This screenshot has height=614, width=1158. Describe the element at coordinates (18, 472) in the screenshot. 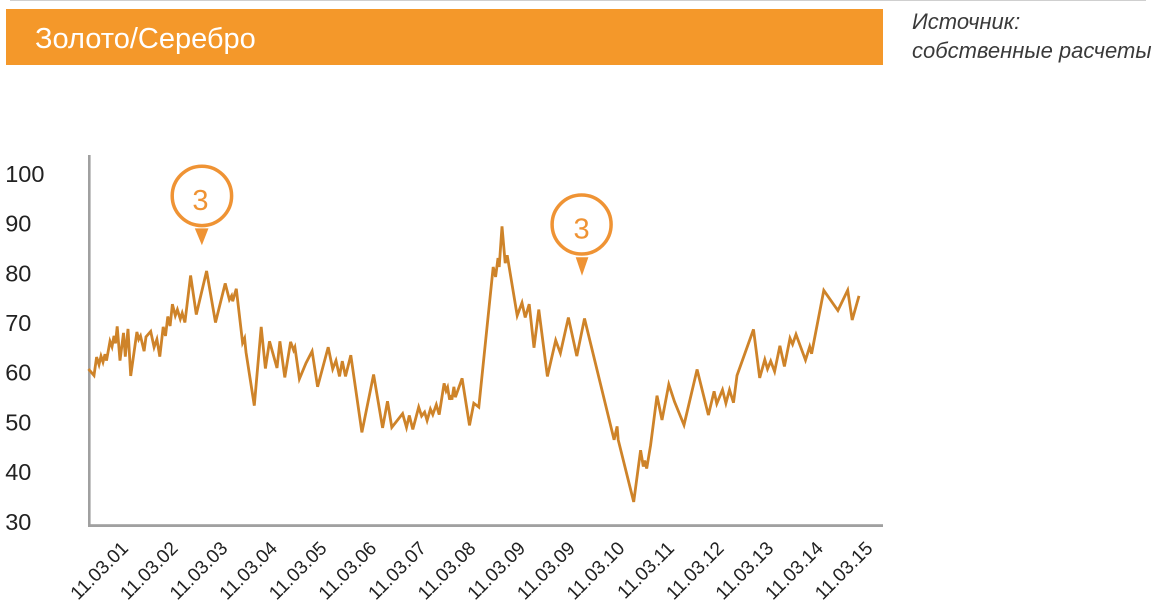

I see `svg-text: 40` at that location.